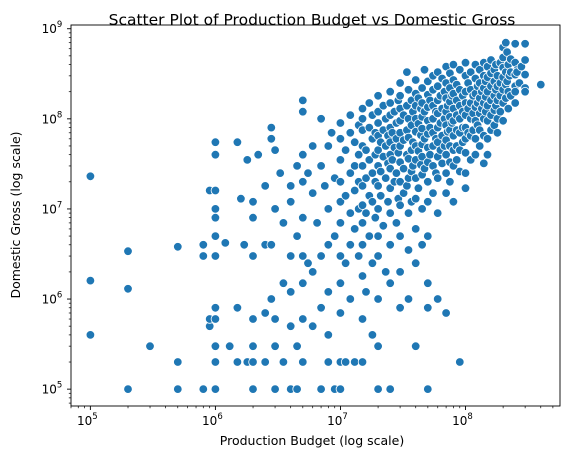 This screenshot has height=459, width=570. What do you see at coordinates (87, 420) in the screenshot?
I see `x-tick-label: 10⁵` at bounding box center [87, 420].